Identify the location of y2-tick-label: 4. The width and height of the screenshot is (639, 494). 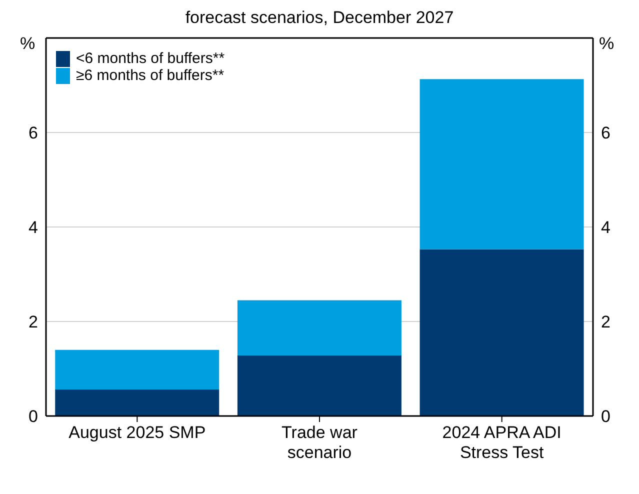
(605, 228).